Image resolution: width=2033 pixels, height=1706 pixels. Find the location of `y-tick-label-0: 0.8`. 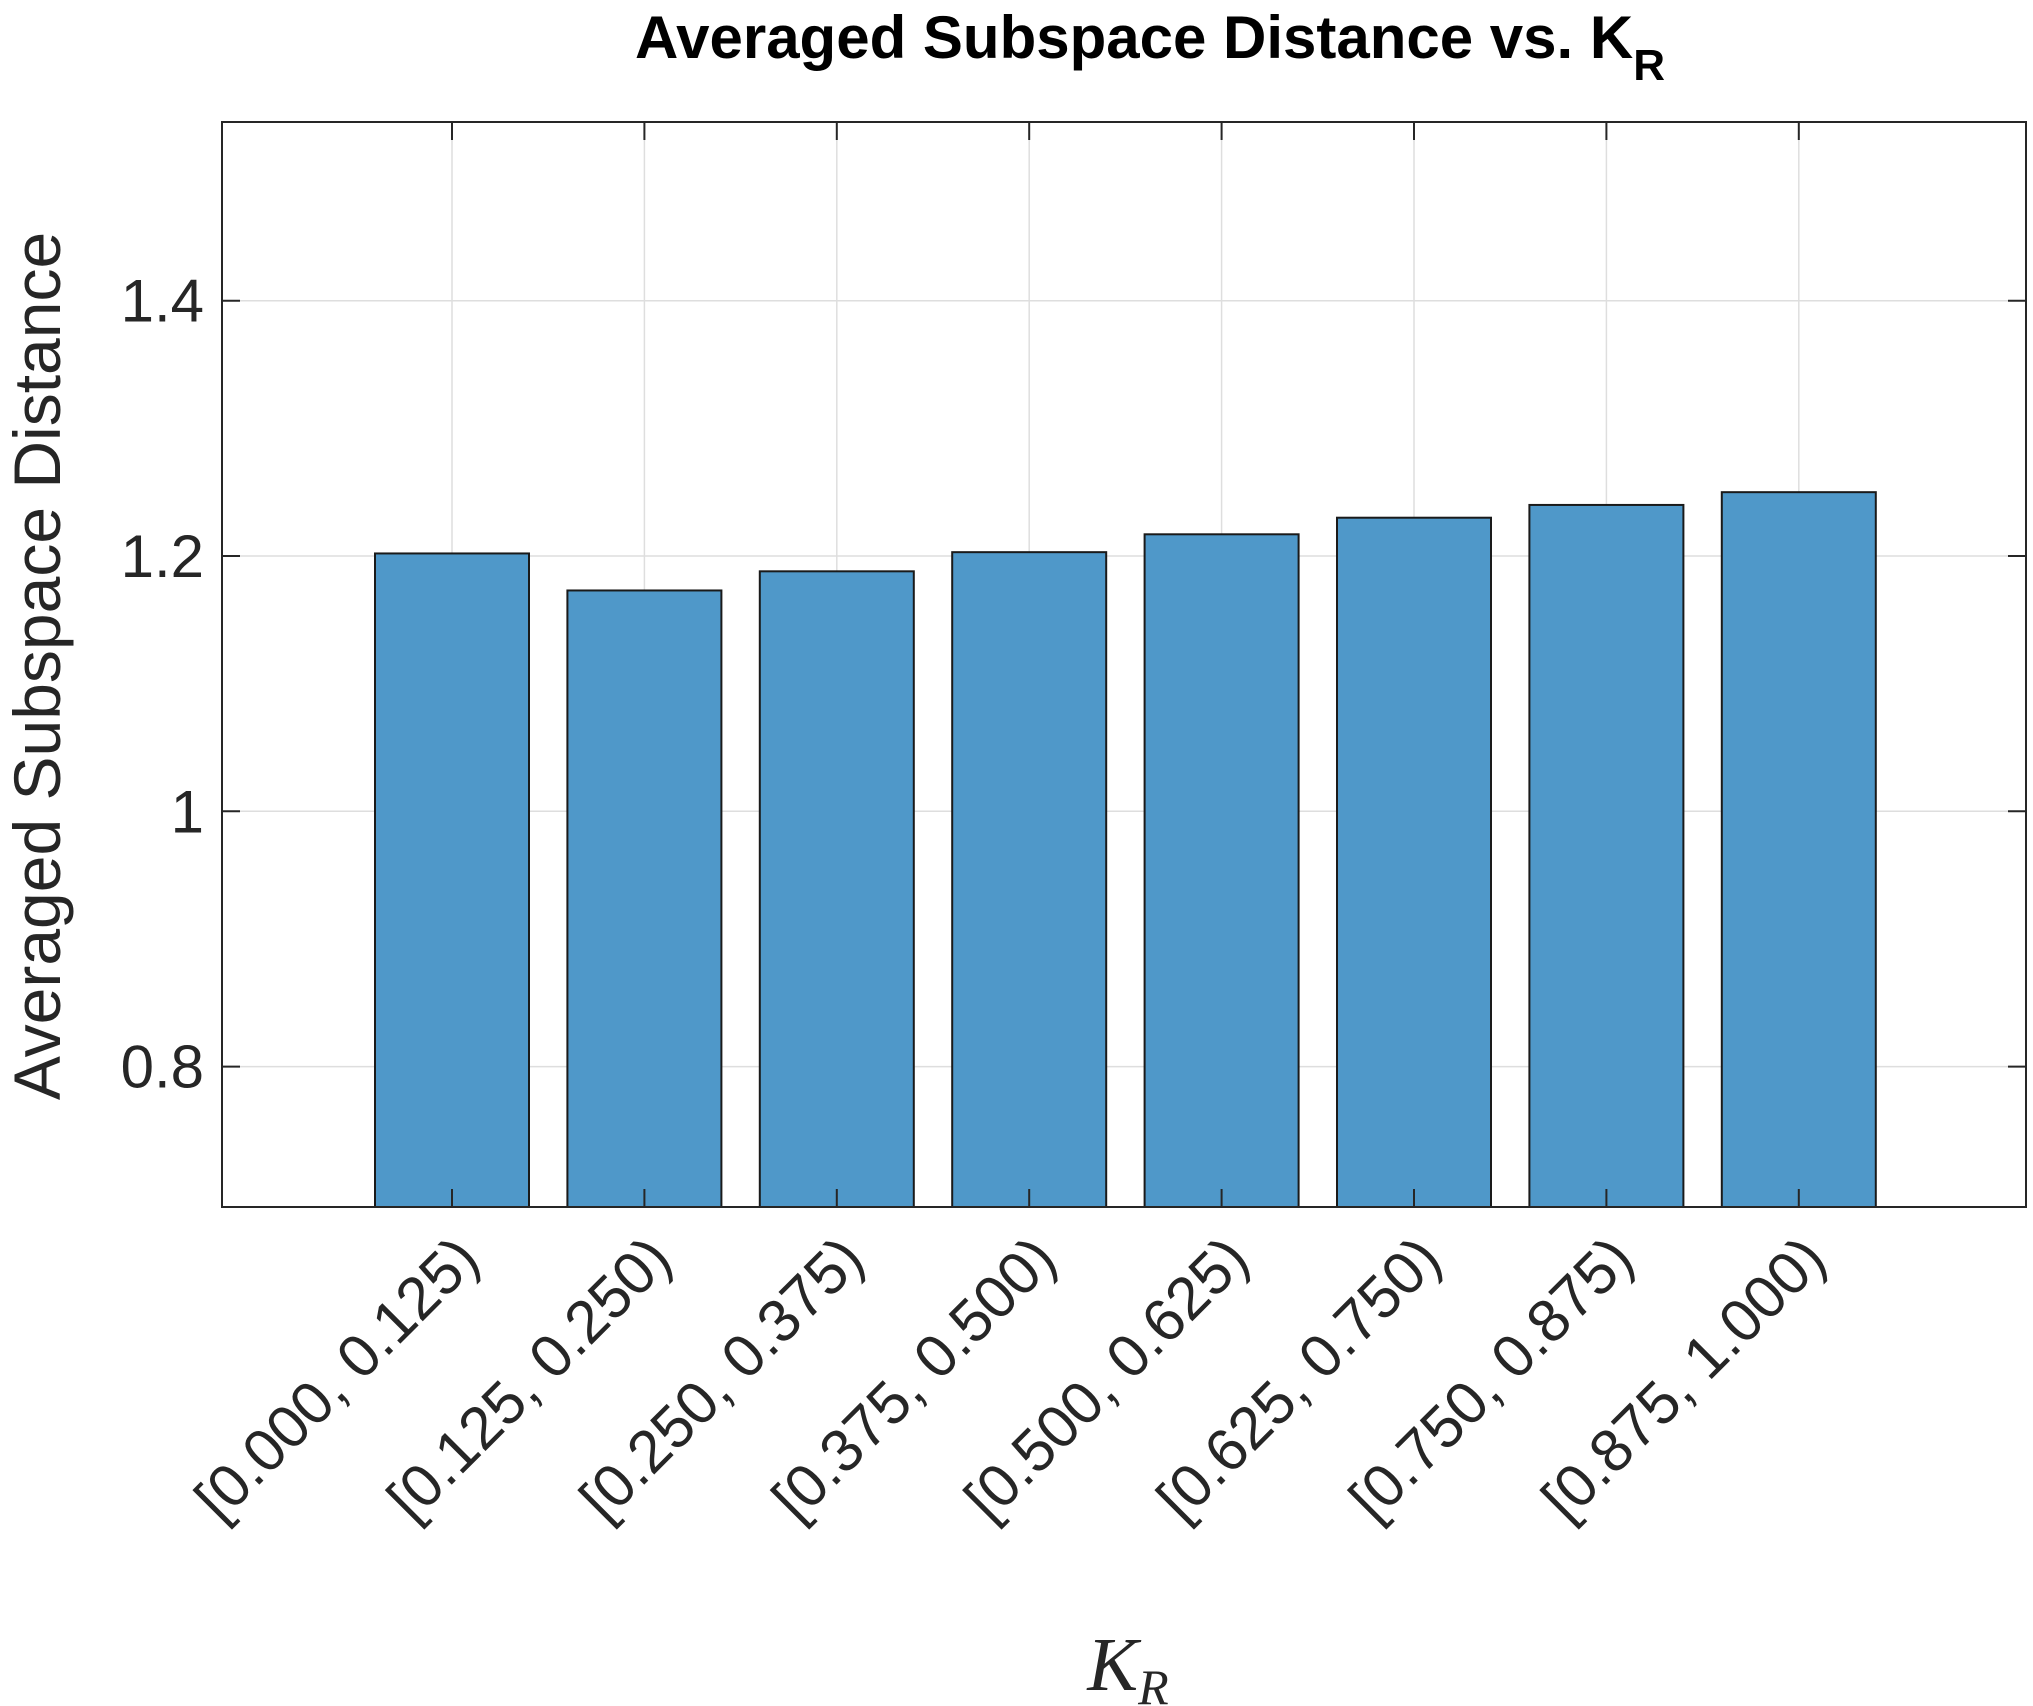

y-tick-label-0: 0.8 is located at coordinates (162, 1067).